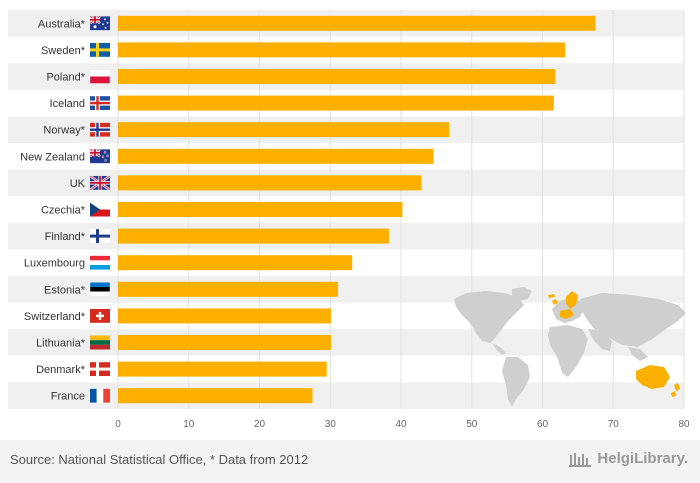 The width and height of the screenshot is (700, 483). What do you see at coordinates (65, 237) in the screenshot?
I see `category-label: Finland*` at bounding box center [65, 237].